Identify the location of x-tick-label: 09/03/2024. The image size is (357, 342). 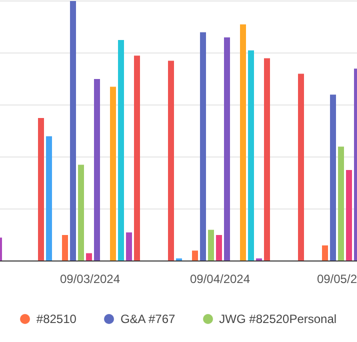
(90, 279).